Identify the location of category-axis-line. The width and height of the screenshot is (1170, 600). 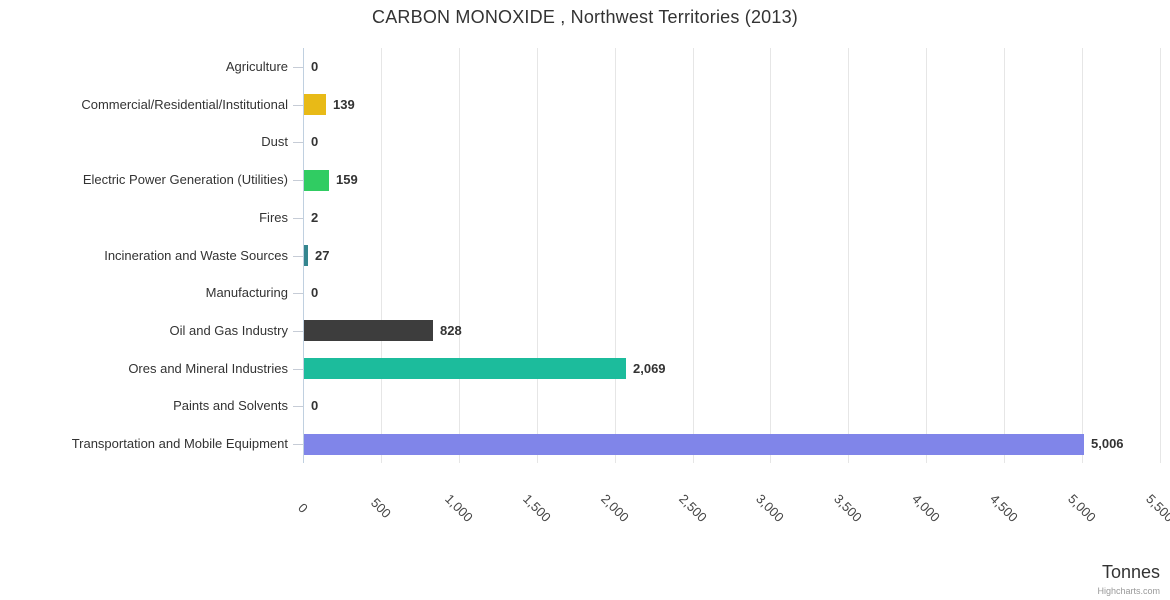
(303, 255).